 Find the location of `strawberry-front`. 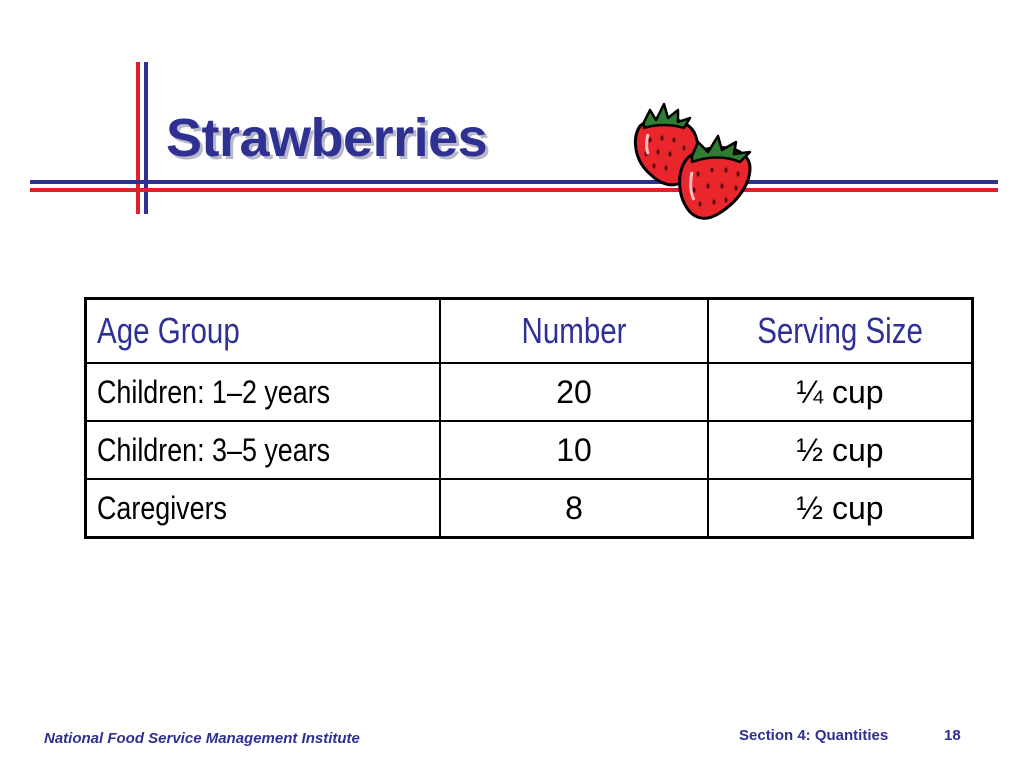

strawberry-front is located at coordinates (715, 177).